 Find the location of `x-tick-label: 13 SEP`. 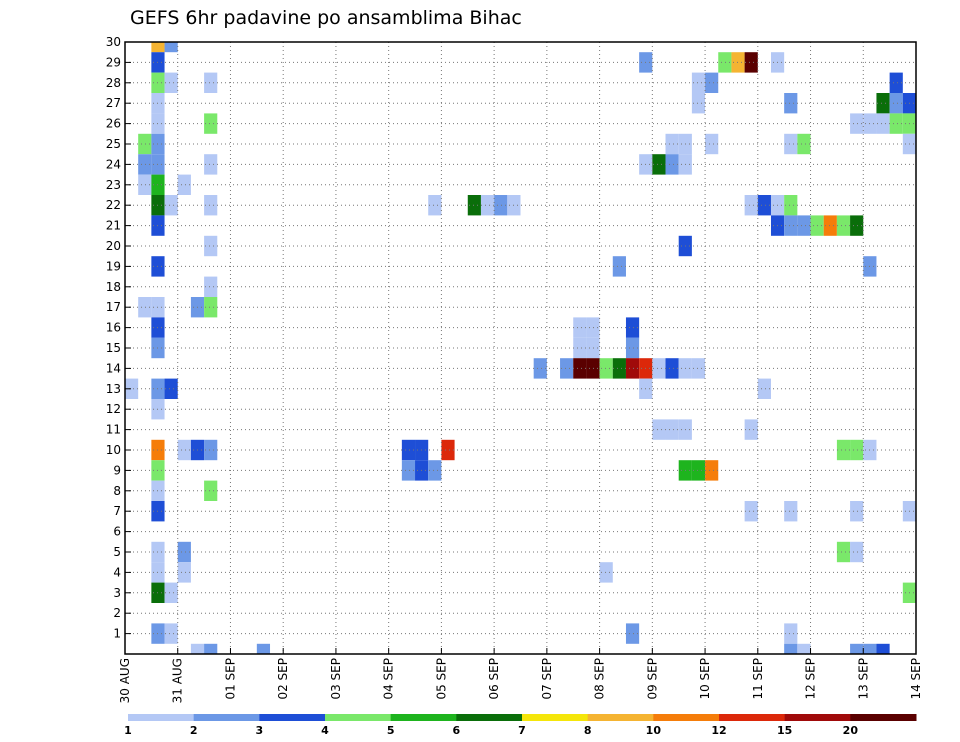

x-tick-label: 13 SEP is located at coordinates (863, 679).